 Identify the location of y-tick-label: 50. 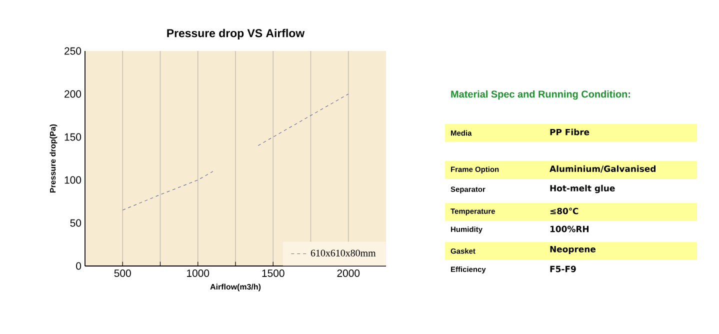
(76, 223).